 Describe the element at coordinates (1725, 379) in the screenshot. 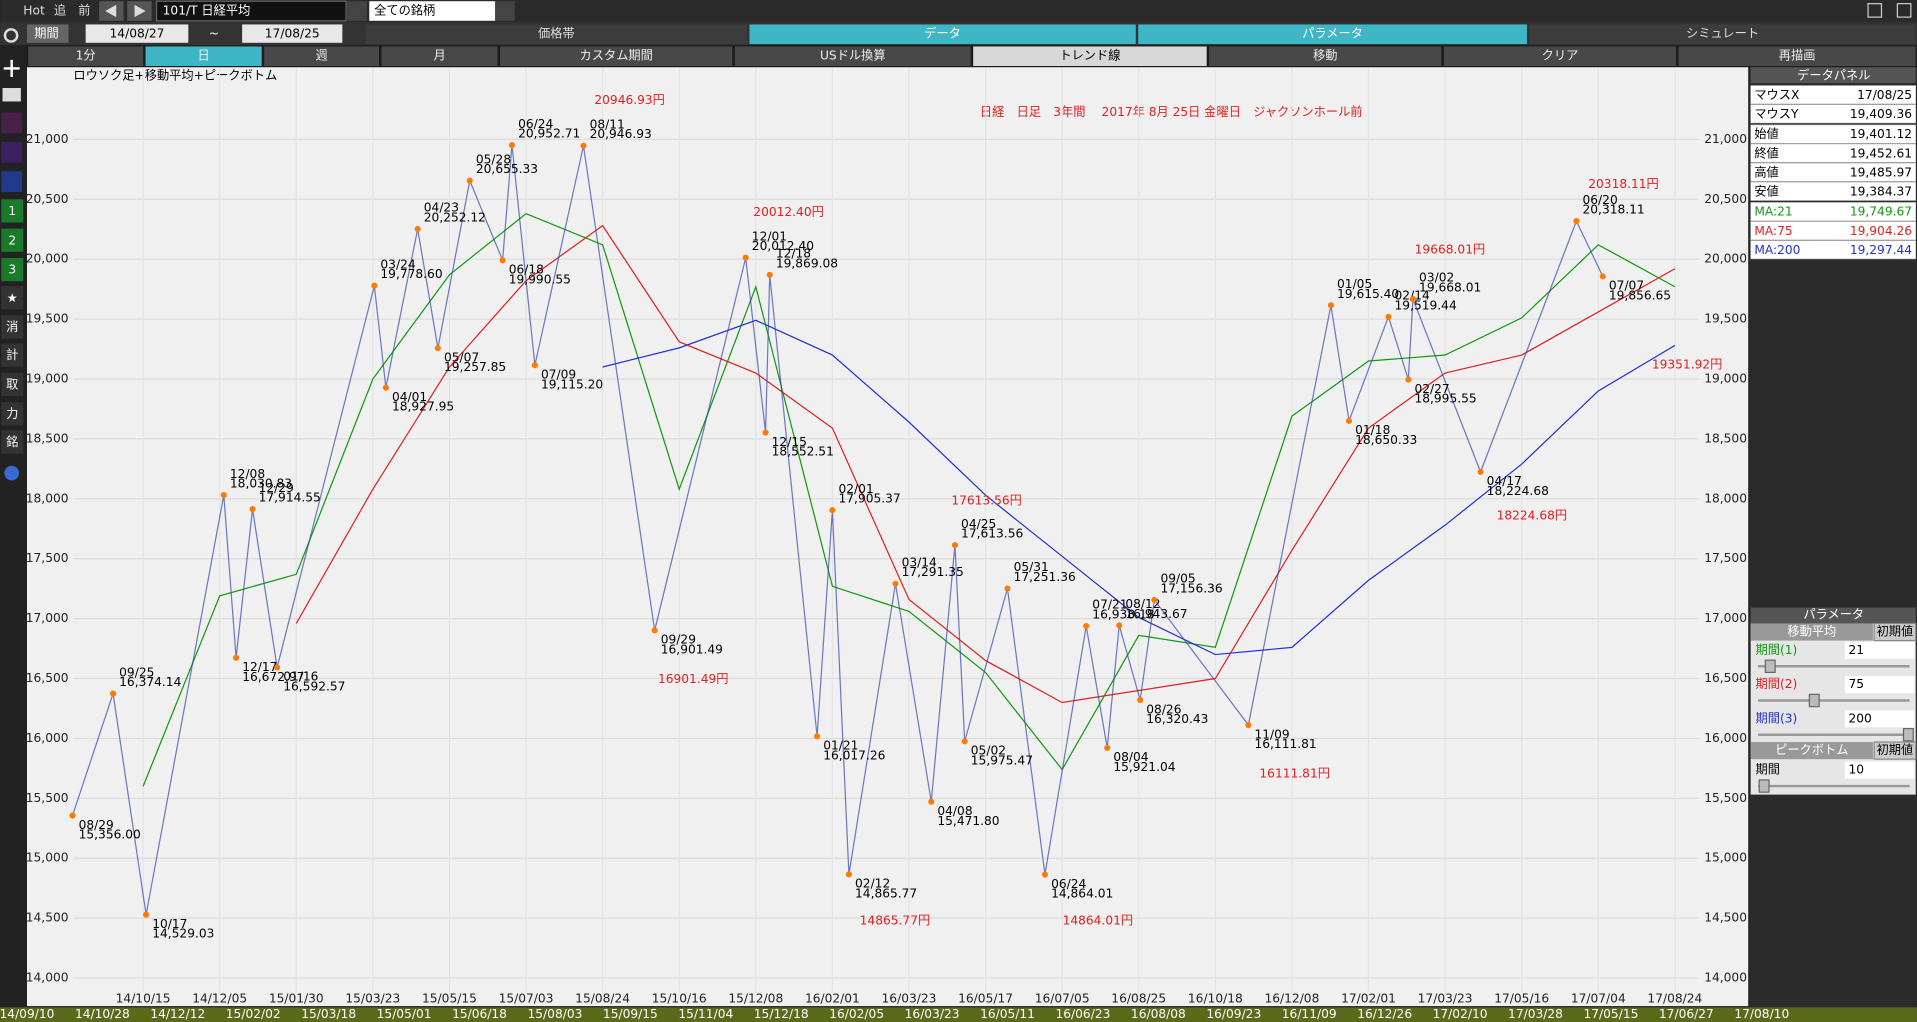

I see `y-tick-label-right: 19,000` at that location.